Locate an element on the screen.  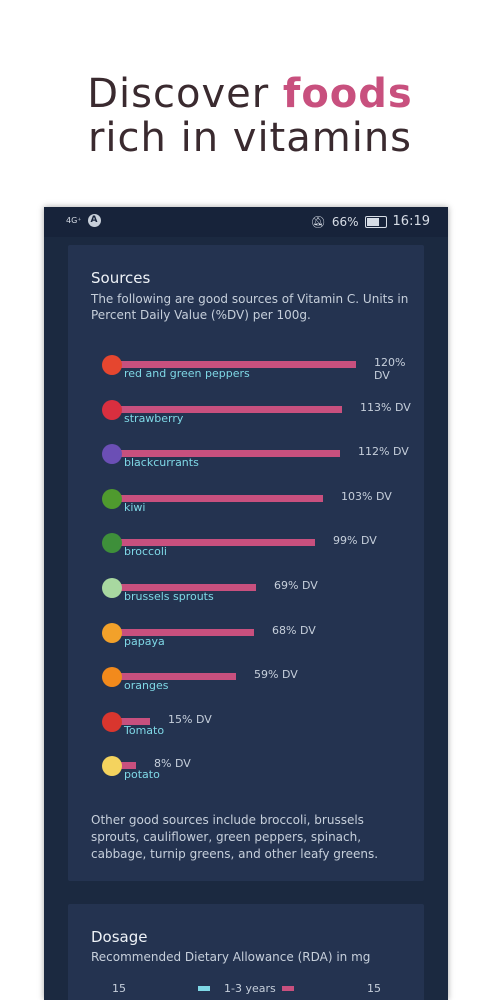
dv-value: 113% DV is located at coordinates (385, 407).